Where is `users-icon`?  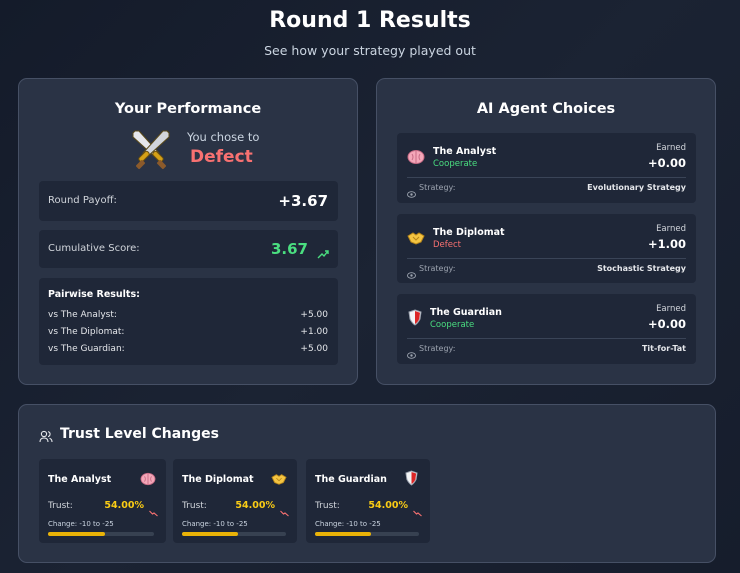 users-icon is located at coordinates (46, 435).